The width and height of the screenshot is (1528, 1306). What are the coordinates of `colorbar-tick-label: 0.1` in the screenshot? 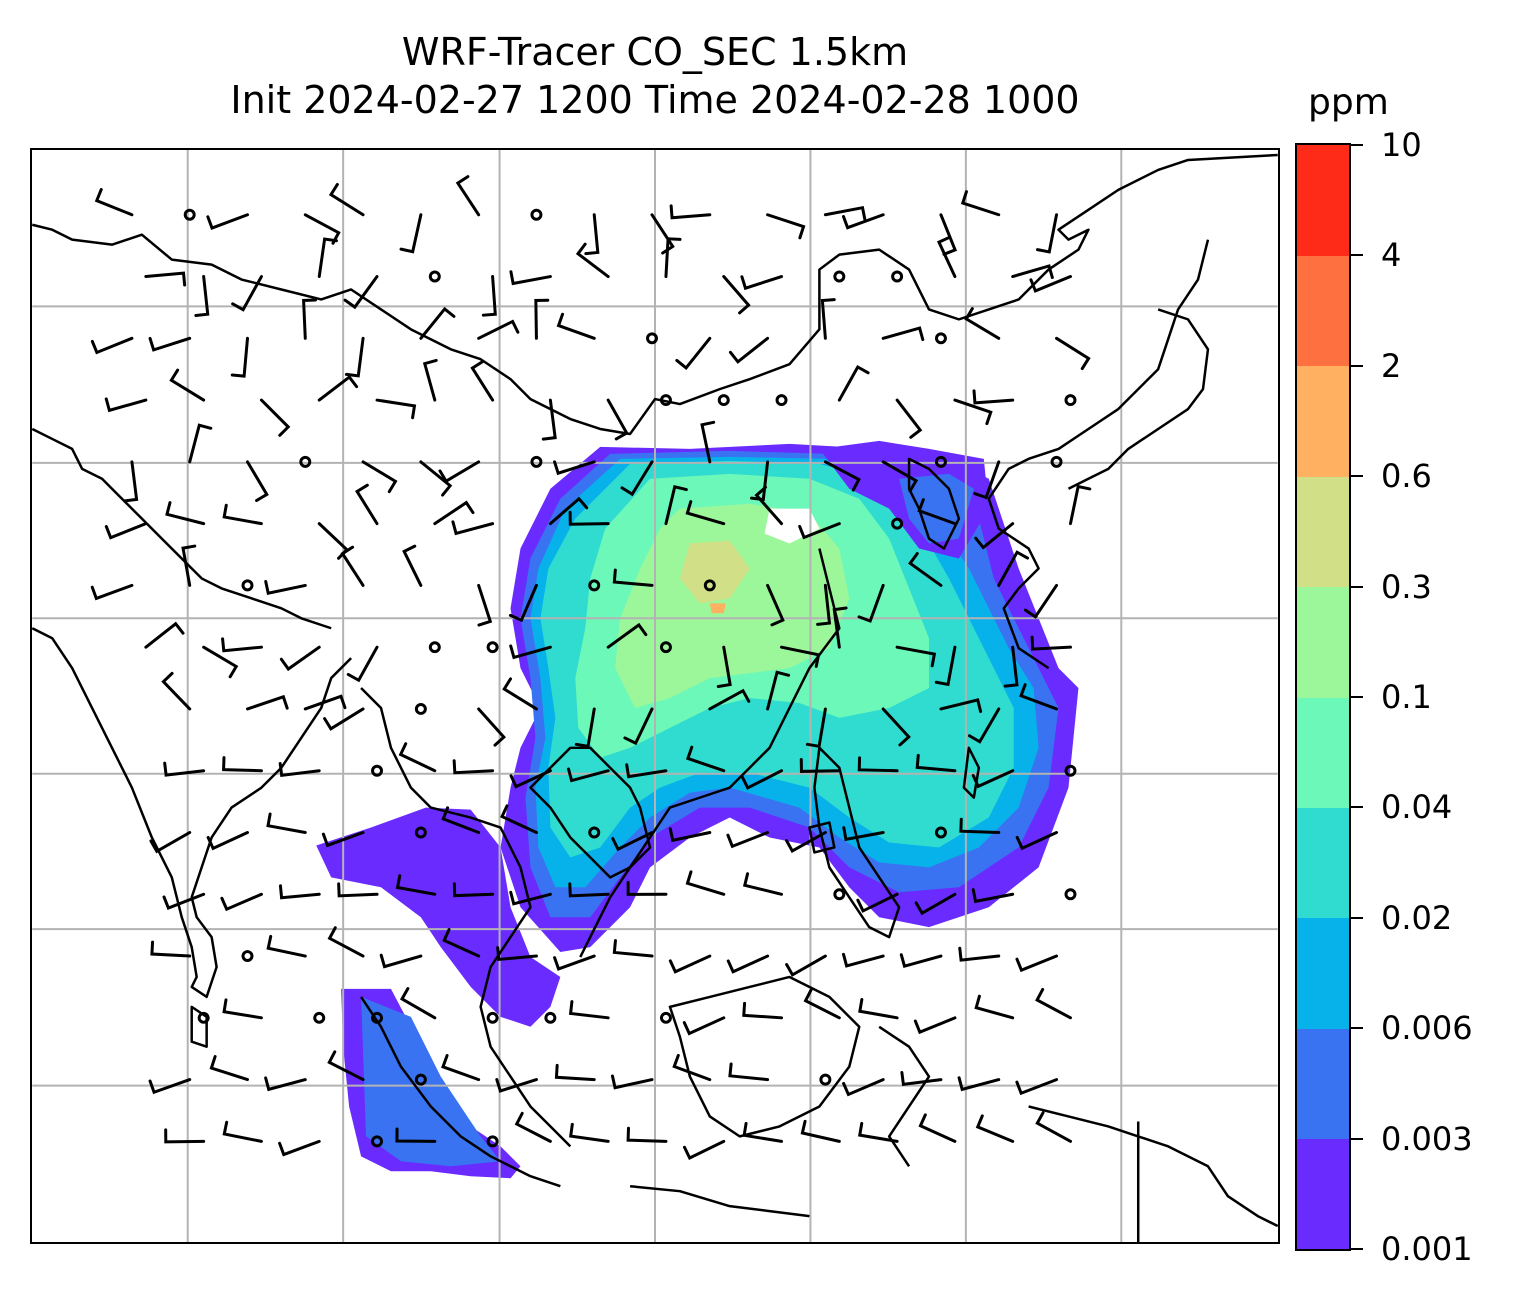 It's located at (1406, 697).